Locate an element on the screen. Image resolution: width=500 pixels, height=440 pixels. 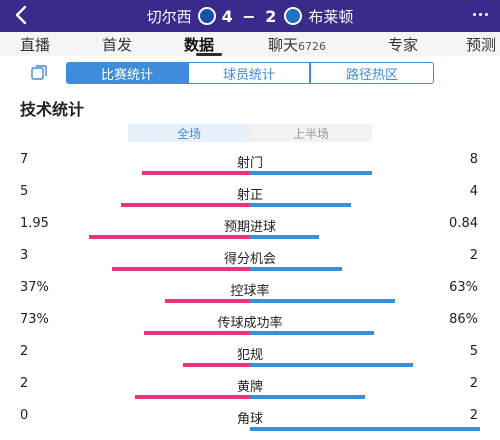
stat-label: 控球率 is located at coordinates (250, 291).